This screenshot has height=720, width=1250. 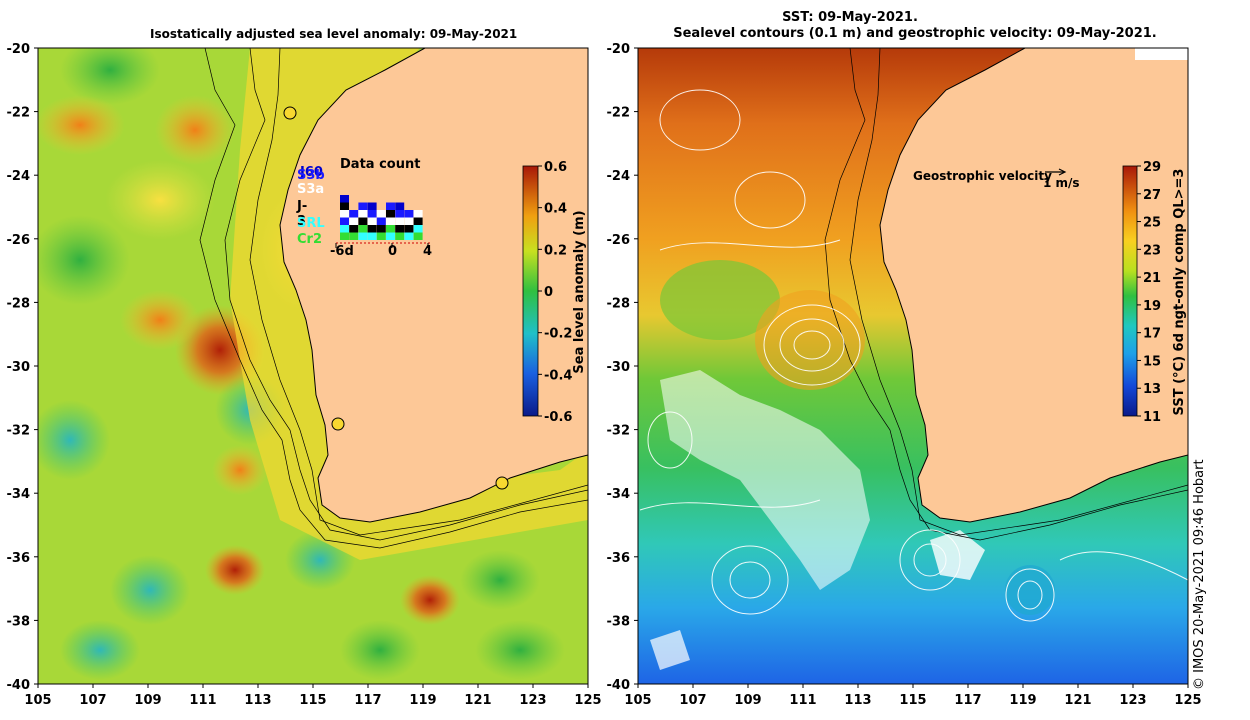 I want to click on colorbar-tick-label: 0.4, so click(x=555, y=209).